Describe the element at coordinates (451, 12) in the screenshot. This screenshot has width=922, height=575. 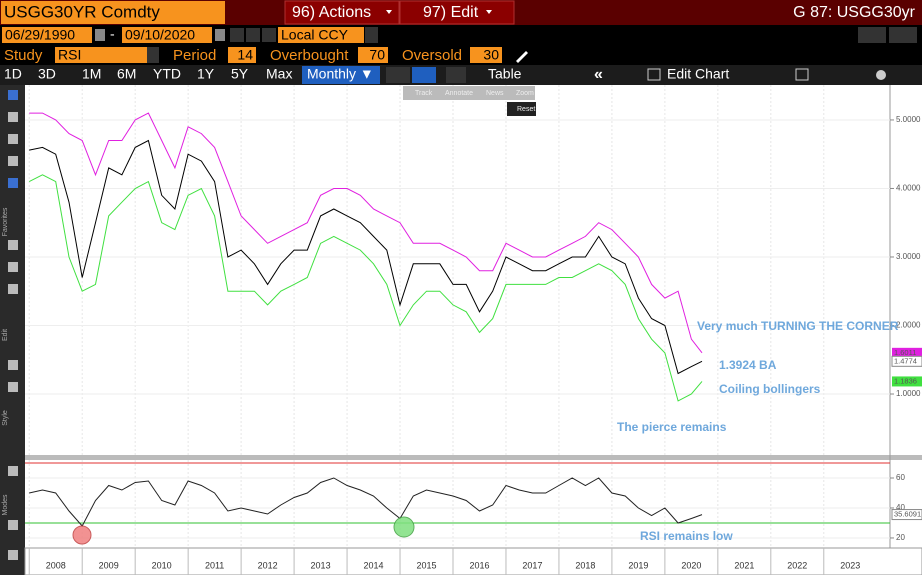
I see `edit-label: 97) Edit` at that location.